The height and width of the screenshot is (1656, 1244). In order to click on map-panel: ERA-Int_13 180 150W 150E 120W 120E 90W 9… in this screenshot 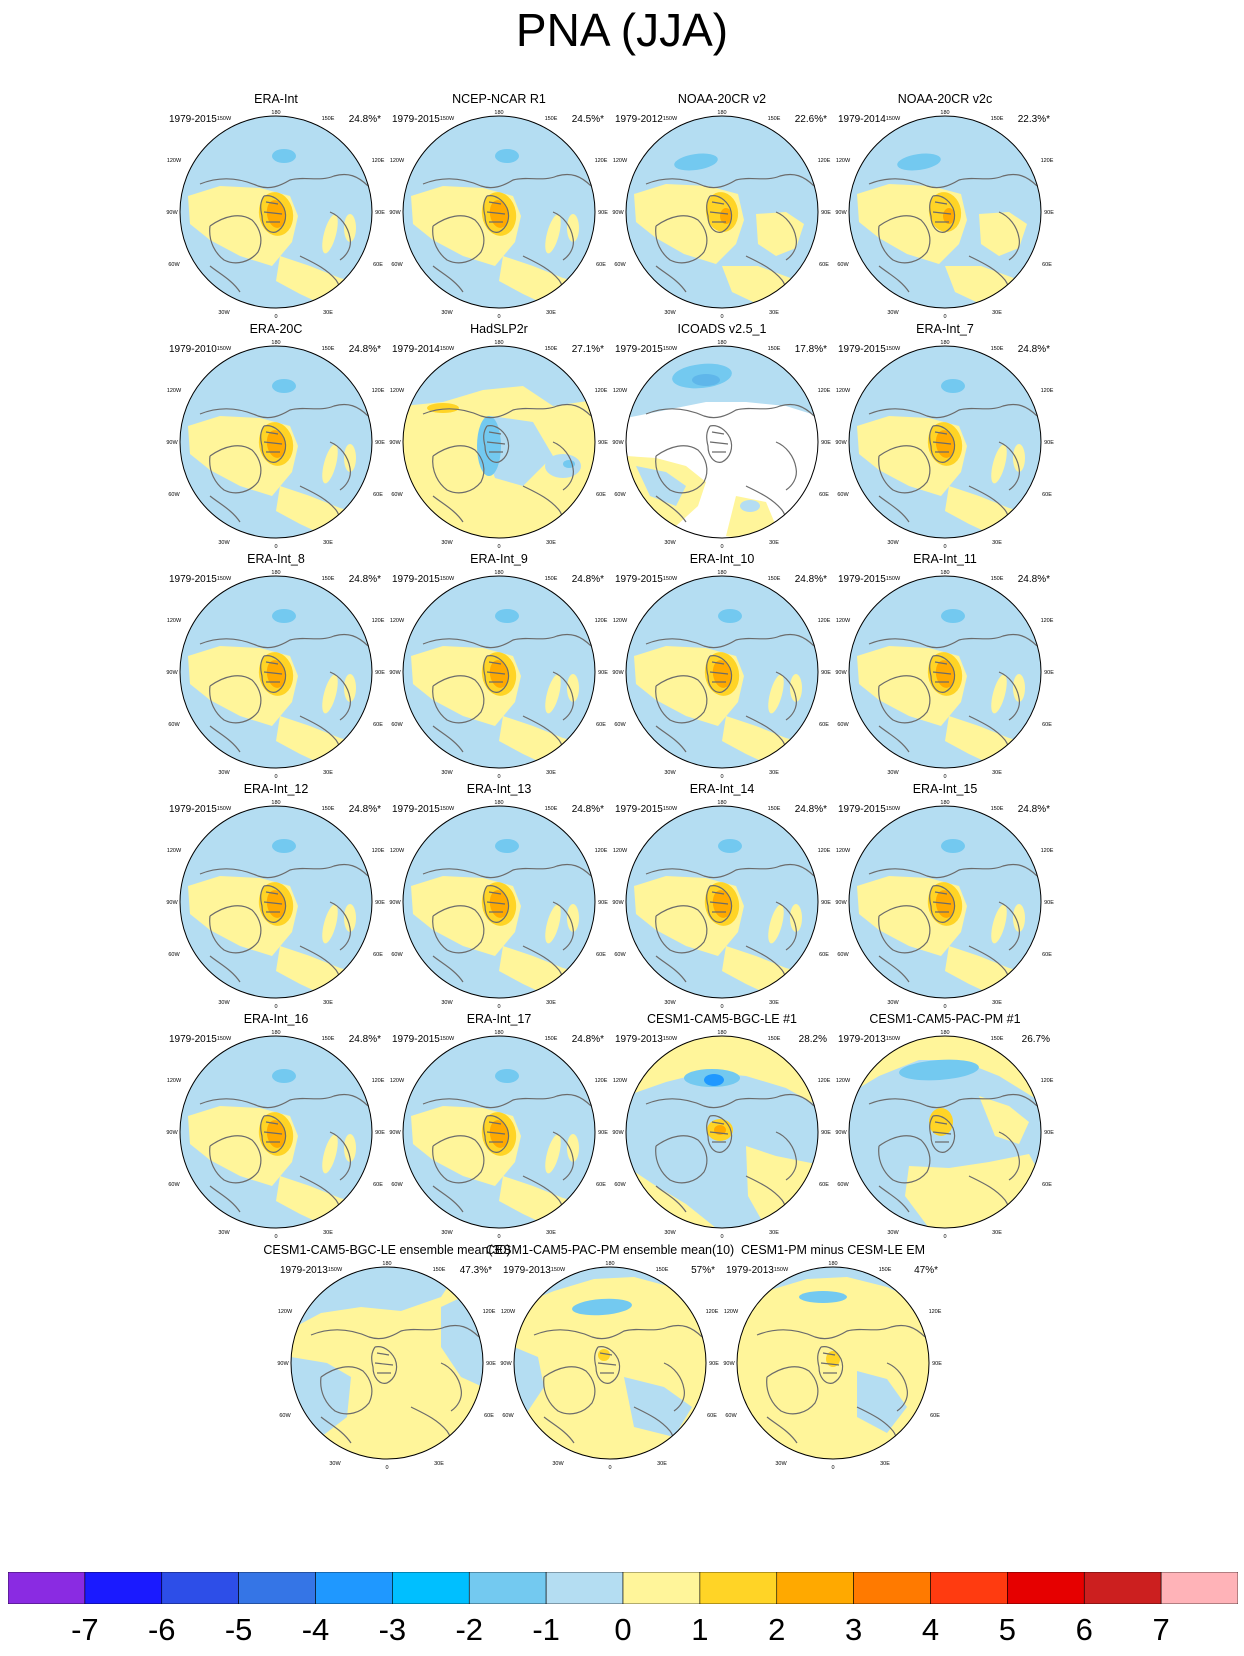, I will do `click(499, 895)`.